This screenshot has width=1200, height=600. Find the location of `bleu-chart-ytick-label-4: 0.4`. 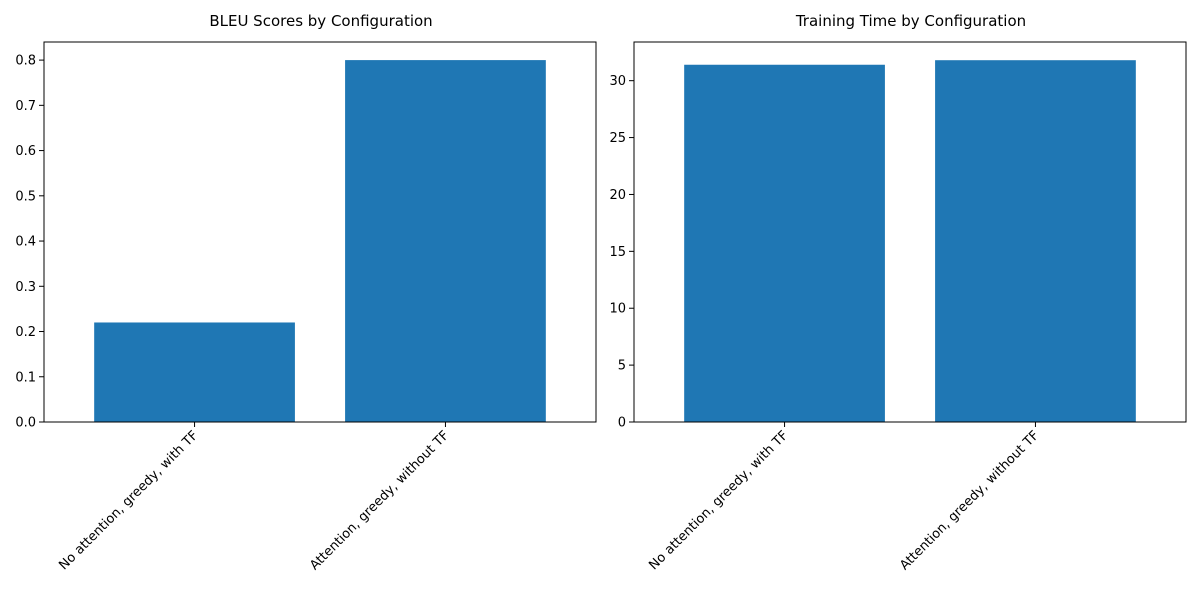

bleu-chart-ytick-label-4: 0.4 is located at coordinates (25, 242).